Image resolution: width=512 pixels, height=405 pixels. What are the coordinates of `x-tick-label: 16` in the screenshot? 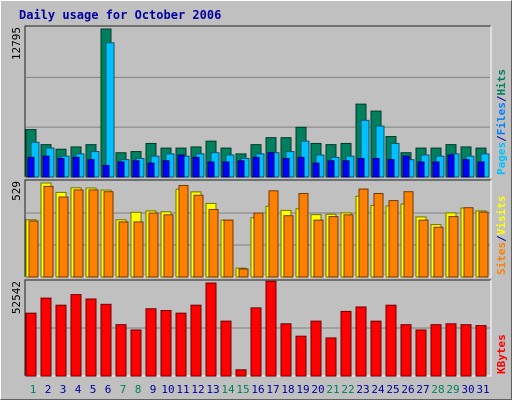 It's located at (257, 389).